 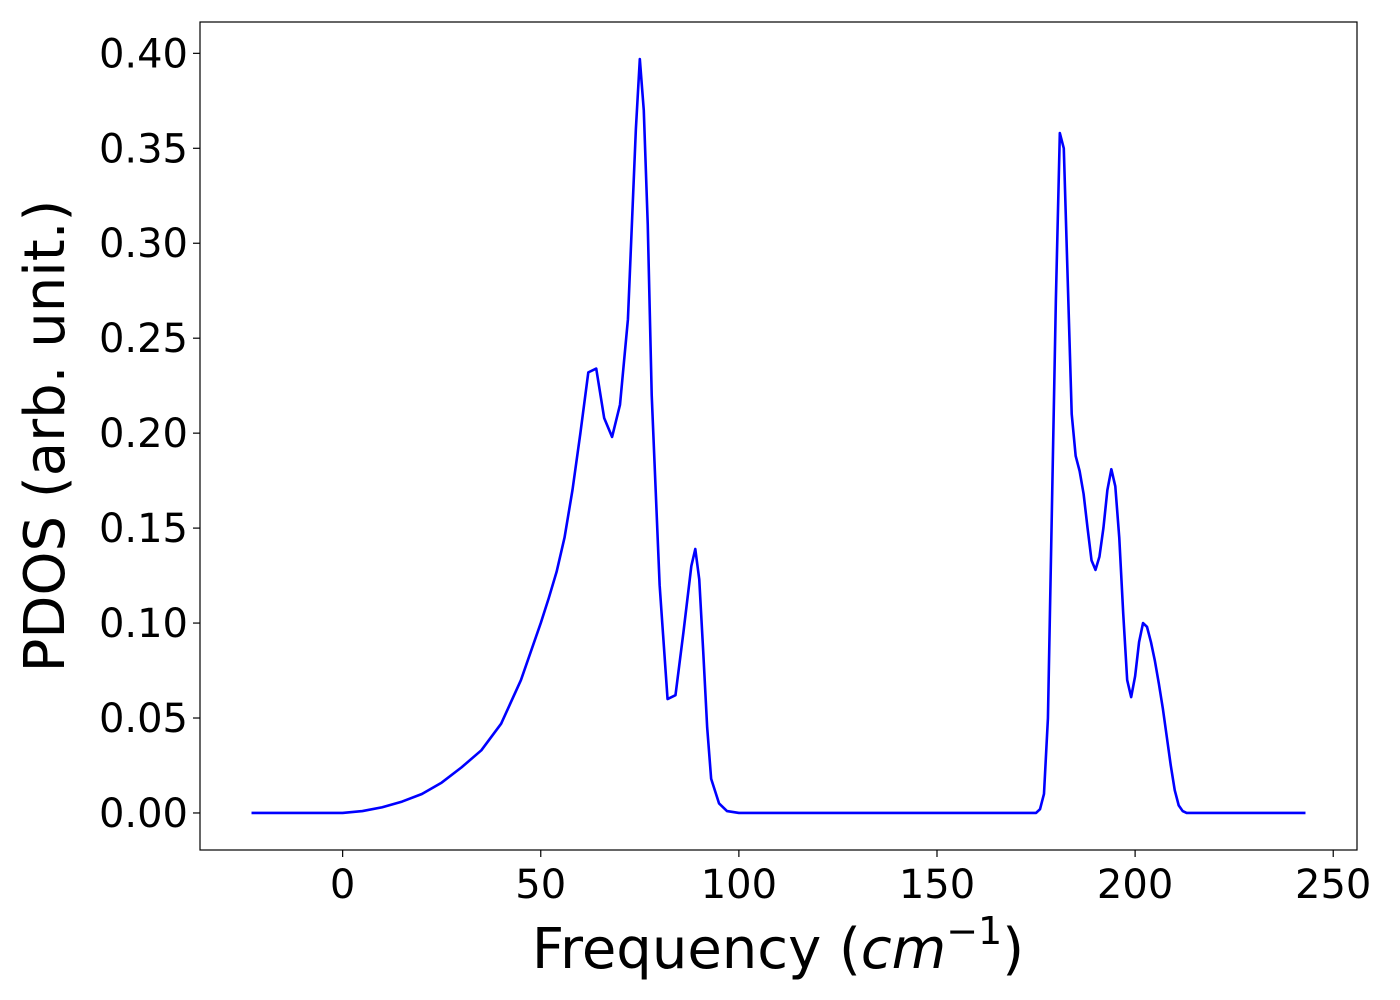 What do you see at coordinates (937, 885) in the screenshot?
I see `x-tick-label: 150` at bounding box center [937, 885].